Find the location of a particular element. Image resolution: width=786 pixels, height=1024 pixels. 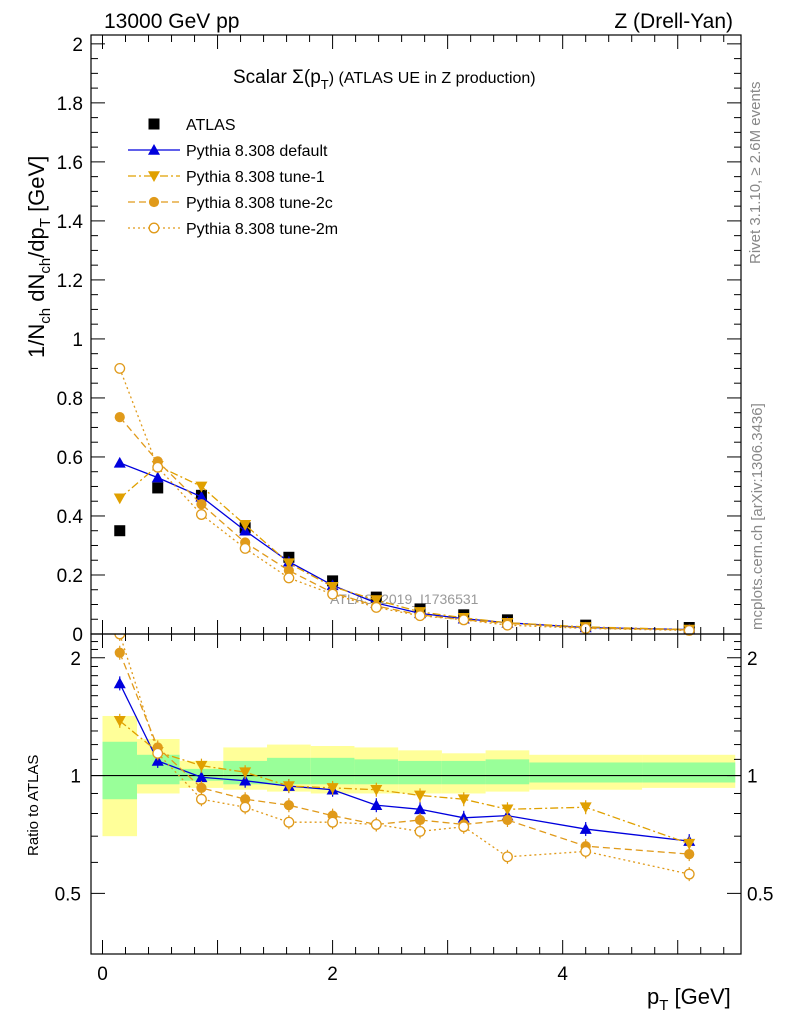

y-tick-label: 1.6 is located at coordinates (70, 163).